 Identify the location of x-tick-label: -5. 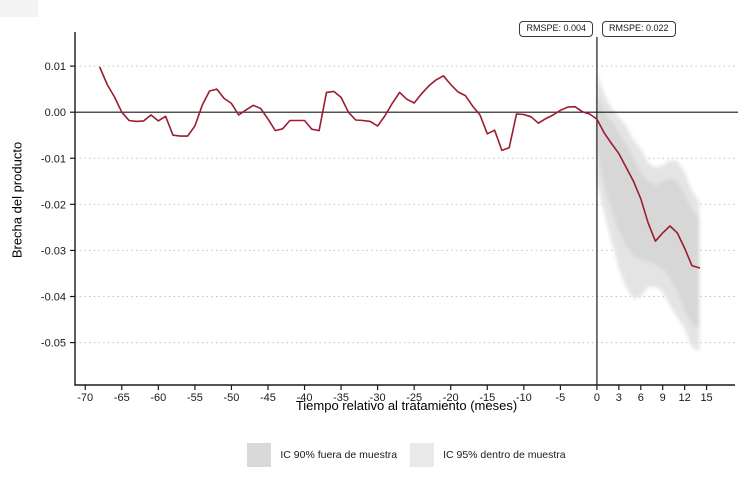
(560, 398).